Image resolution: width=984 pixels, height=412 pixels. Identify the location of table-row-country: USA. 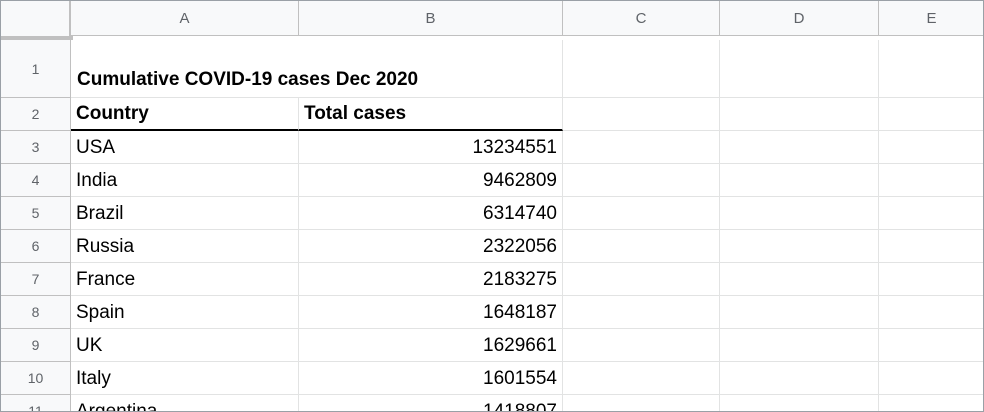
(185, 147).